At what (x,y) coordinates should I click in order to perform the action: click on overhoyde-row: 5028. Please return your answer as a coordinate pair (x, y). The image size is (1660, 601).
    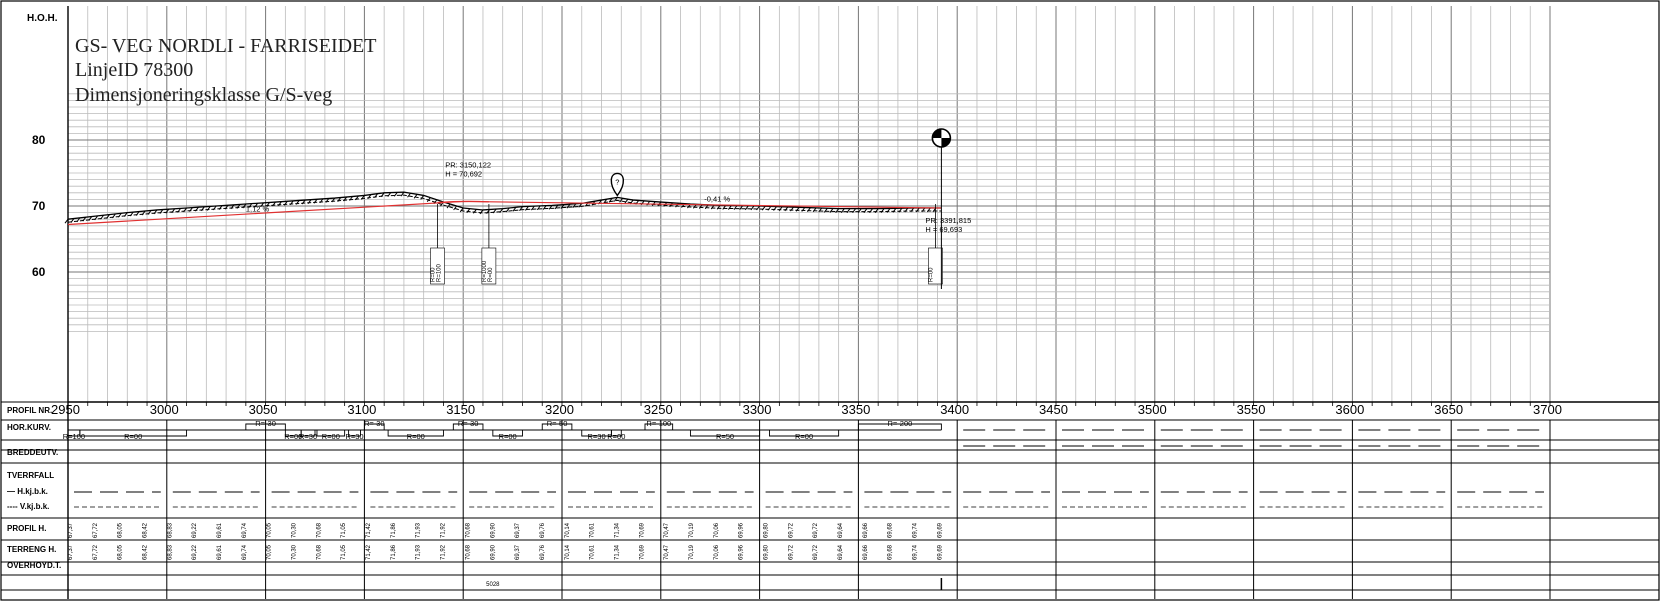
    Looking at the image, I should click on (714, 584).